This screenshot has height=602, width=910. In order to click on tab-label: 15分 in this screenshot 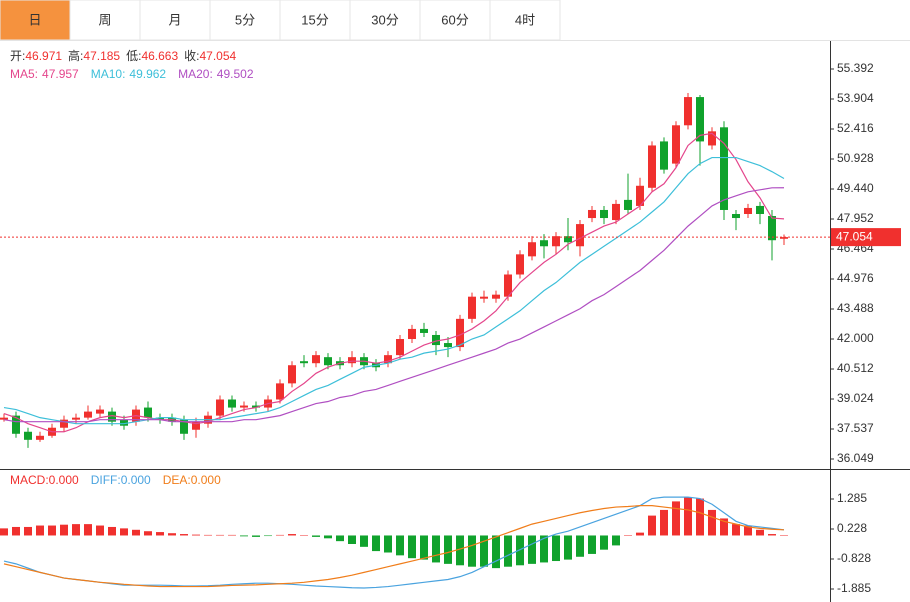, I will do `click(314, 19)`.